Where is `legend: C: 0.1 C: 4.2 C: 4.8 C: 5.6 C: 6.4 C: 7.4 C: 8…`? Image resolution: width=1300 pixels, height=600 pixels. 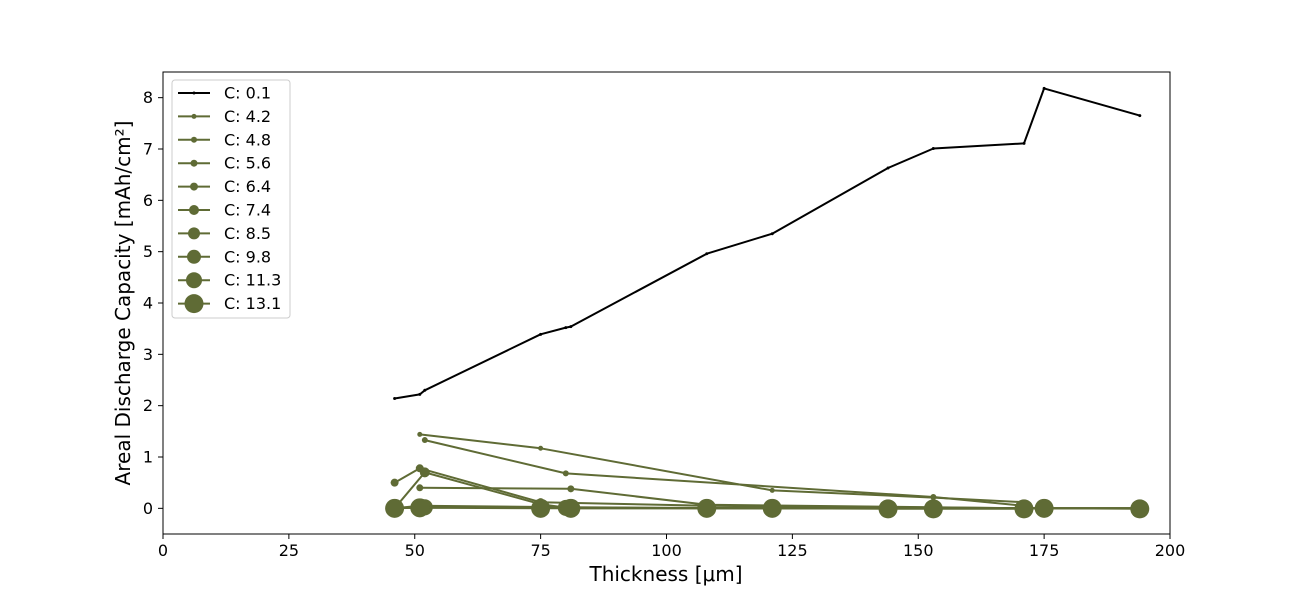 legend: C: 0.1 C: 4.2 C: 4.8 C: 5.6 C: 6.4 C: 7.4 C: 8… is located at coordinates (231, 199).